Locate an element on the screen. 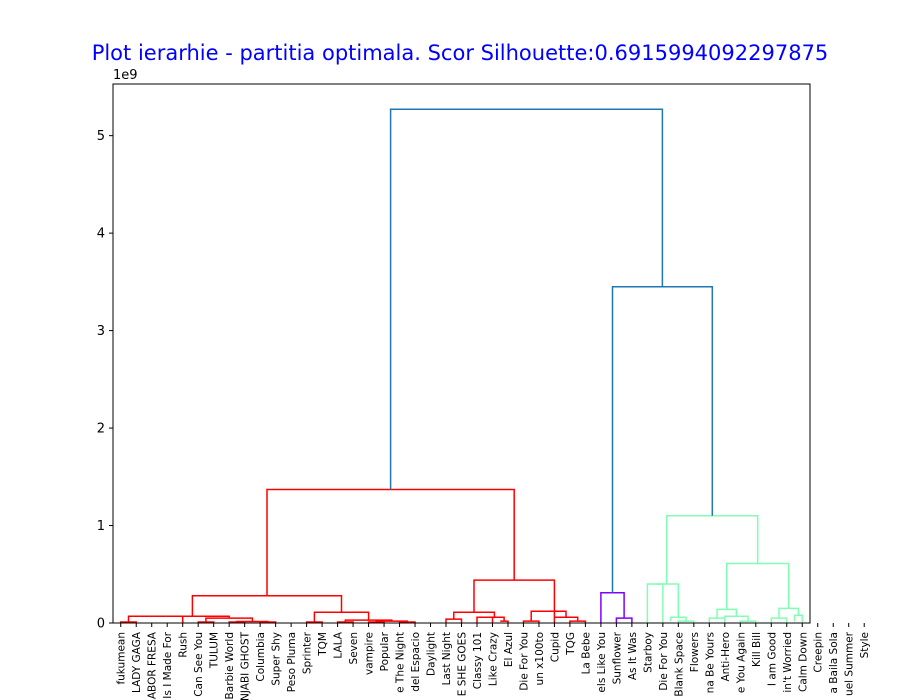  leaf-label: Is I Made For is located at coordinates (168, 664).